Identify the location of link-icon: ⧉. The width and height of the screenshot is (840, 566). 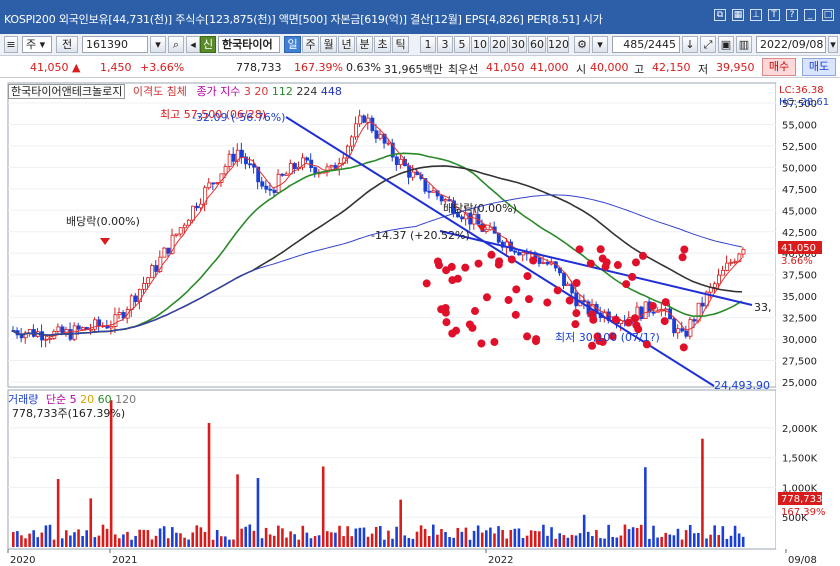
(720, 15).